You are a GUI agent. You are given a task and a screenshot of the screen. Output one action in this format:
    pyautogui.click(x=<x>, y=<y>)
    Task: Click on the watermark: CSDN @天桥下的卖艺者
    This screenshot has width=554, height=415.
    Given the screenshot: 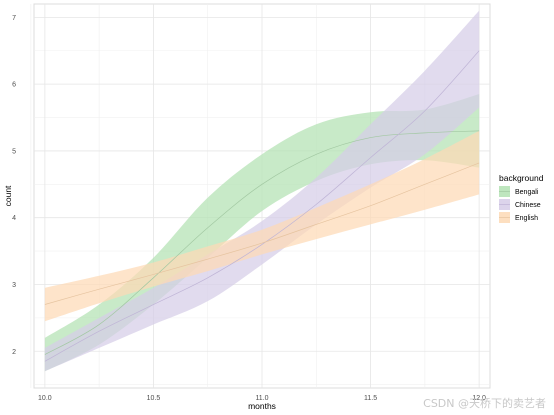 What is the action you would take?
    pyautogui.click(x=484, y=403)
    